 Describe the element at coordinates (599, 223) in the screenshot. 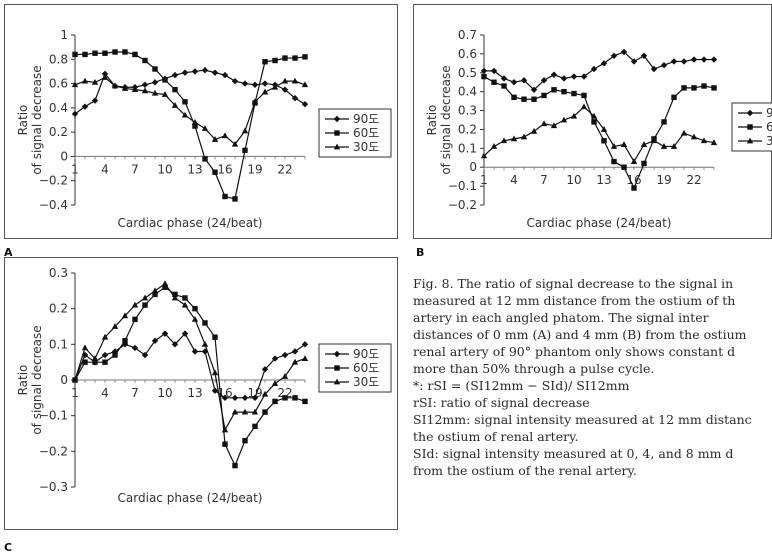

I see `x-axis-label: Cardiac phase (24/beat)` at that location.